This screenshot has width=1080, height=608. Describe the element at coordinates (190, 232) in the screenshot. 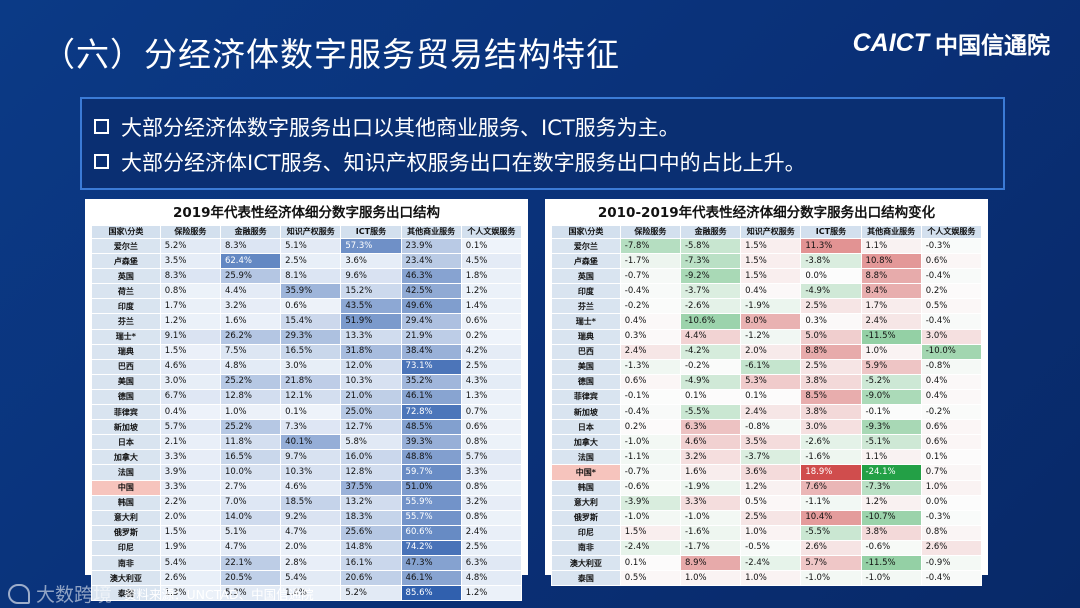

I see `column-header: 保险服务` at that location.